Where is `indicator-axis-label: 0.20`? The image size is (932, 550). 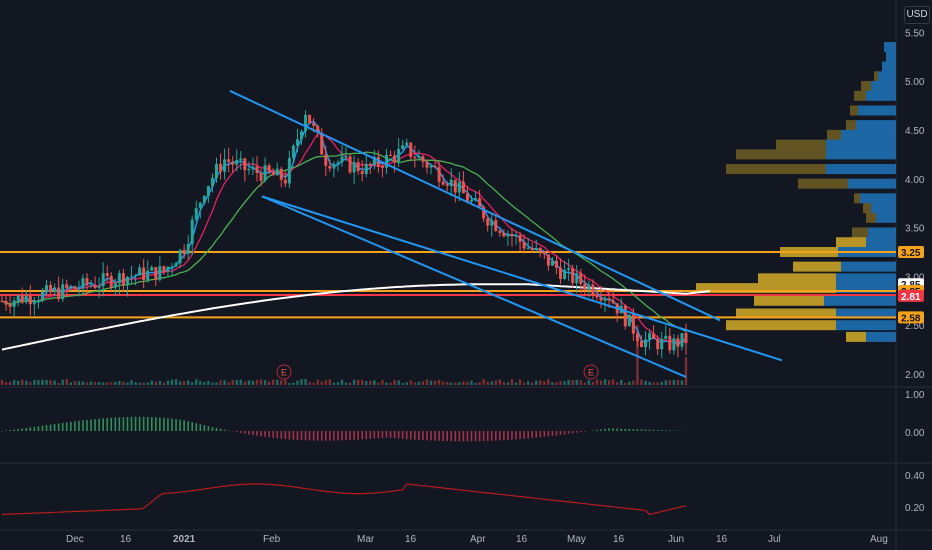
indicator-axis-label: 0.20 is located at coordinates (915, 508).